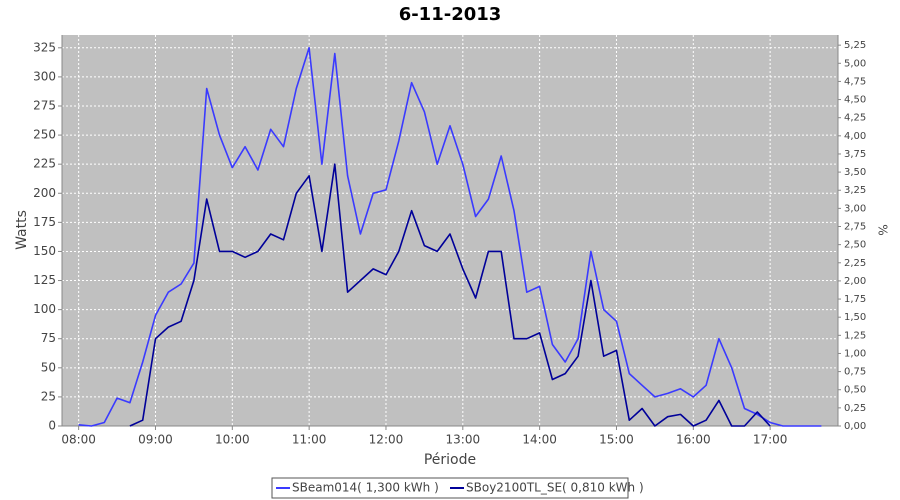  Describe the element at coordinates (48, 338) in the screenshot. I see `y-tick-label: 75` at that location.